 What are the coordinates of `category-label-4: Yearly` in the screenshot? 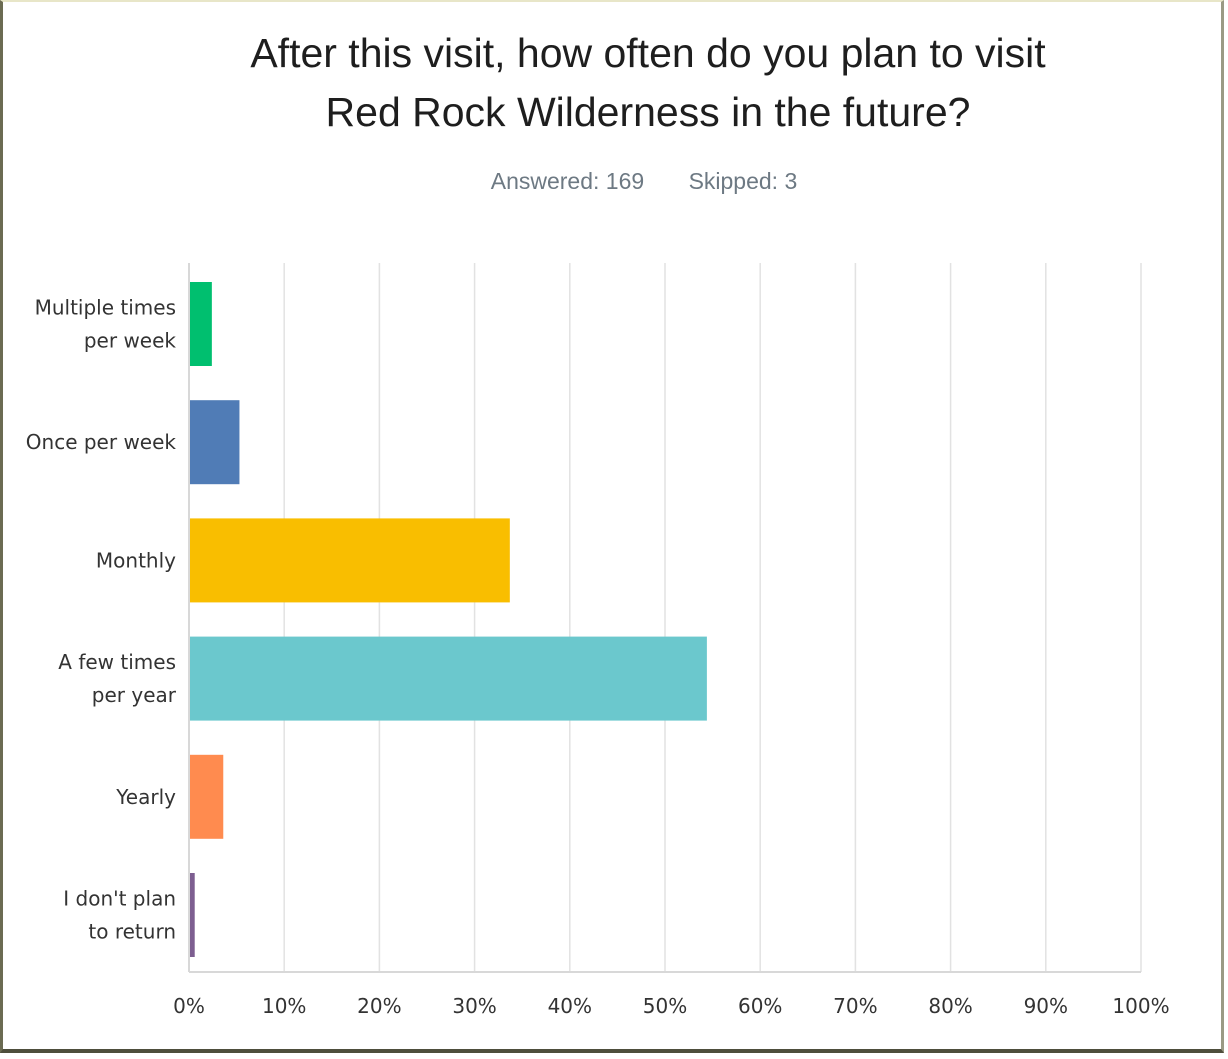 It's located at (145, 797).